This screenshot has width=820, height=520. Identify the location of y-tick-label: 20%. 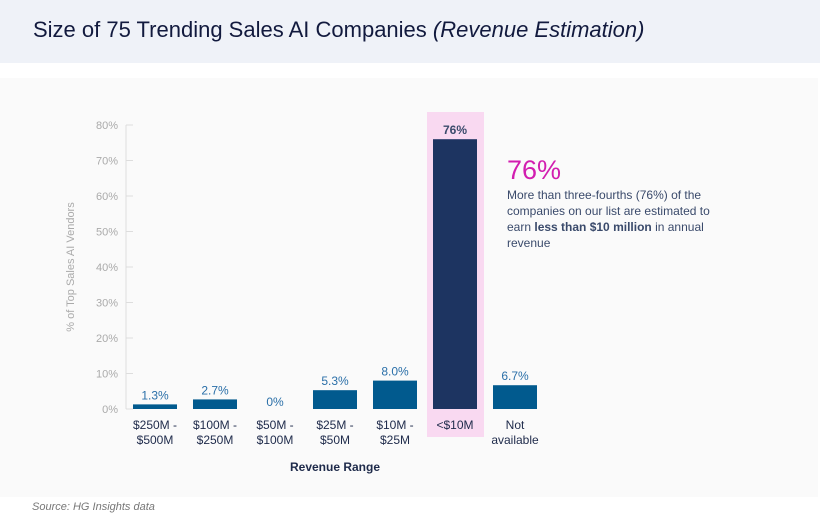
(107, 339).